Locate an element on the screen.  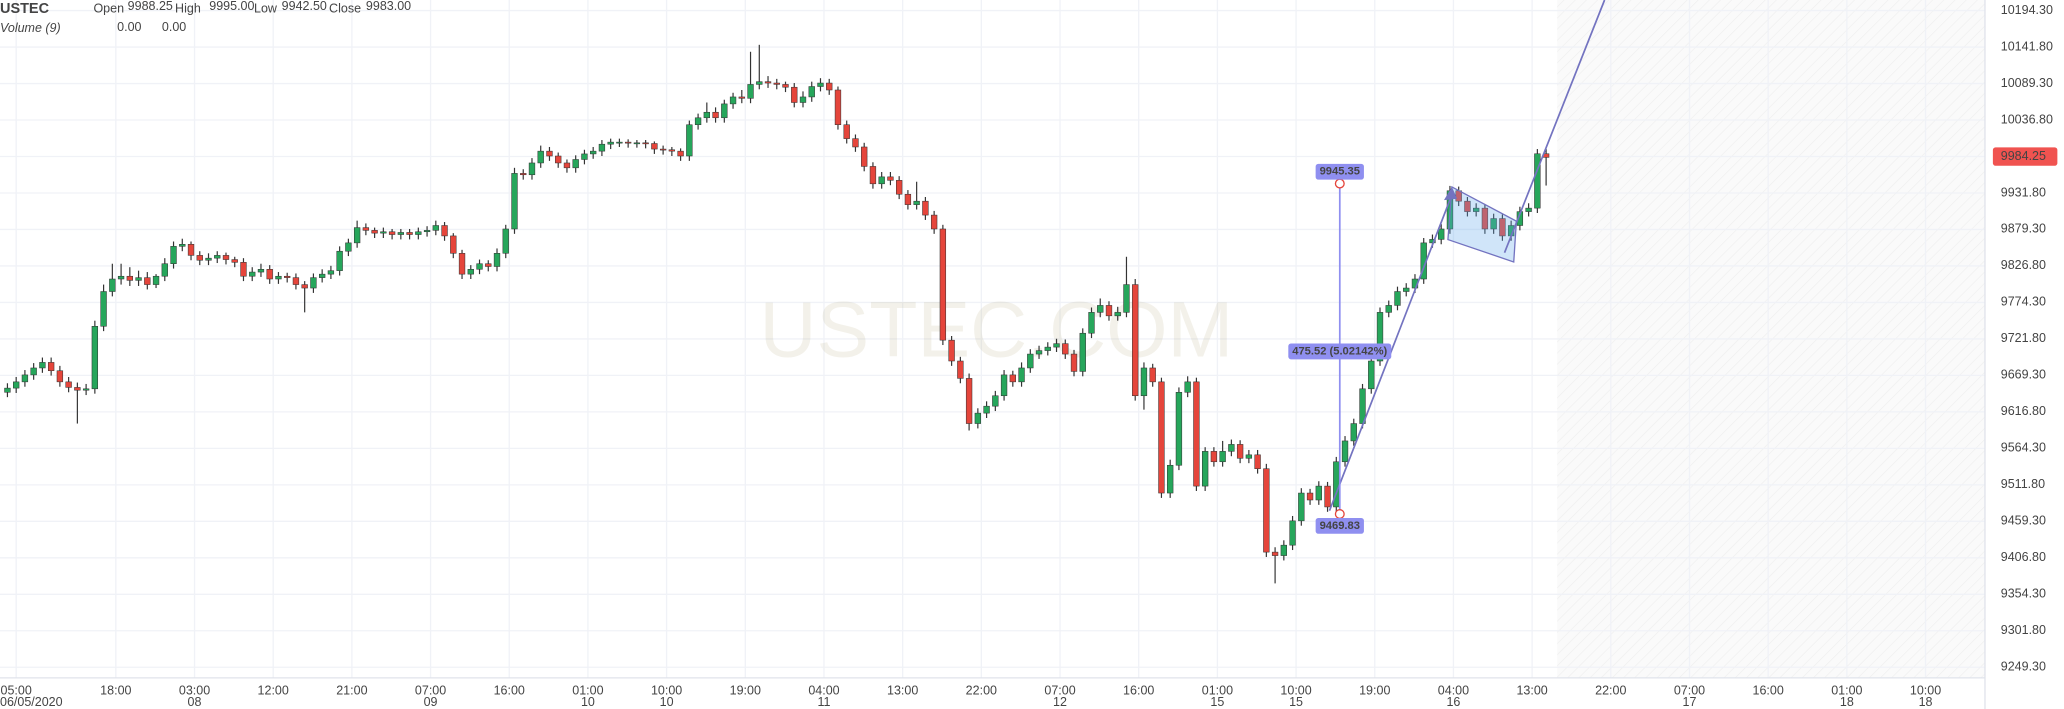
y-tick-label: 9354.30 is located at coordinates (2023, 594).